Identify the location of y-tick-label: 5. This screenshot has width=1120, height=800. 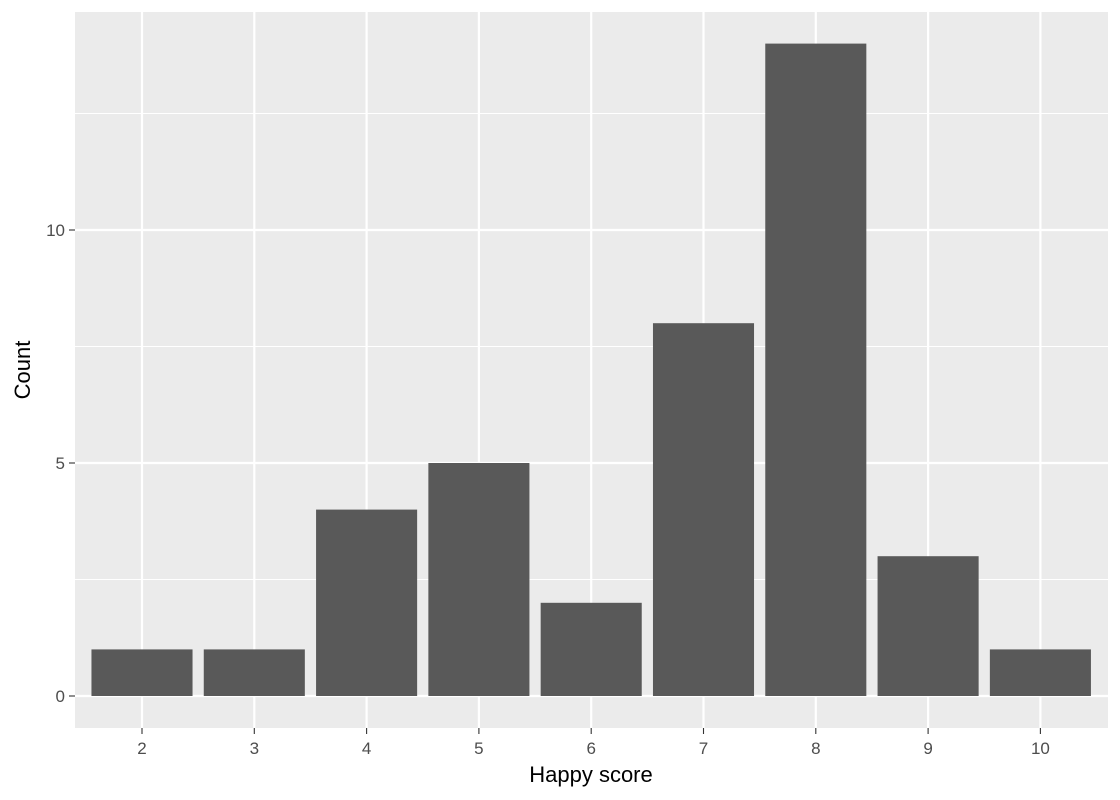
(60, 463).